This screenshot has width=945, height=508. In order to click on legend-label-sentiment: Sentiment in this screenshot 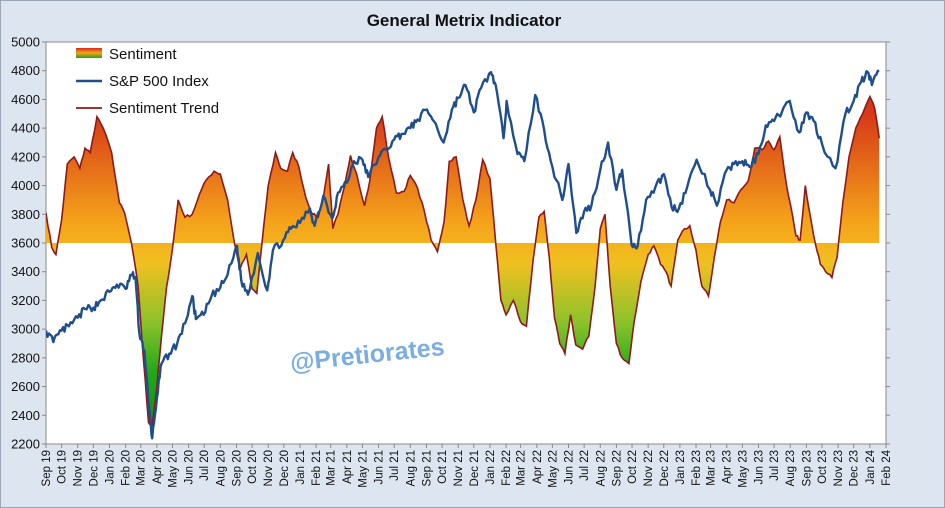, I will do `click(143, 54)`.